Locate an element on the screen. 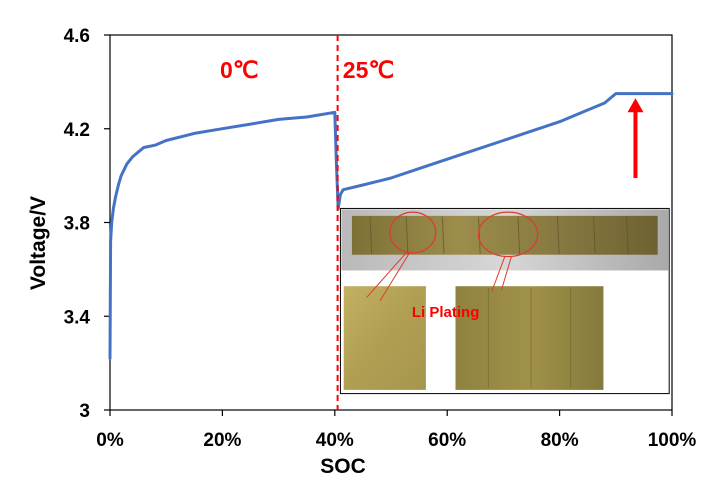  y-tick-label: 4.6 is located at coordinates (77, 36).